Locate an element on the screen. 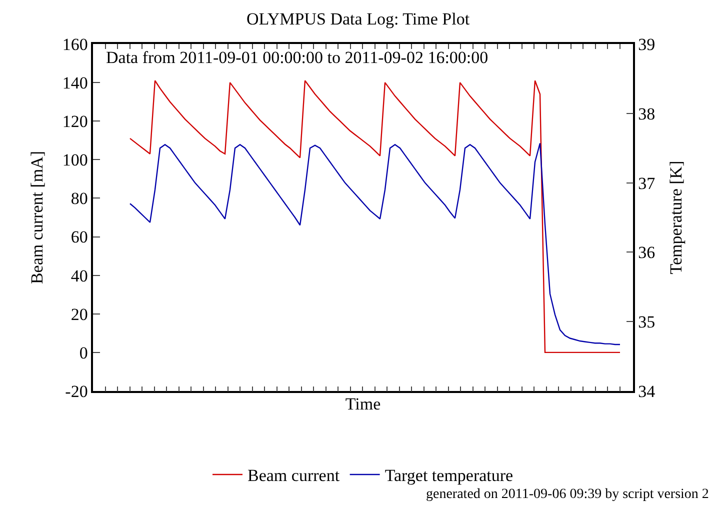 This screenshot has height=505, width=716. y2-tick-label: 38 is located at coordinates (647, 114).